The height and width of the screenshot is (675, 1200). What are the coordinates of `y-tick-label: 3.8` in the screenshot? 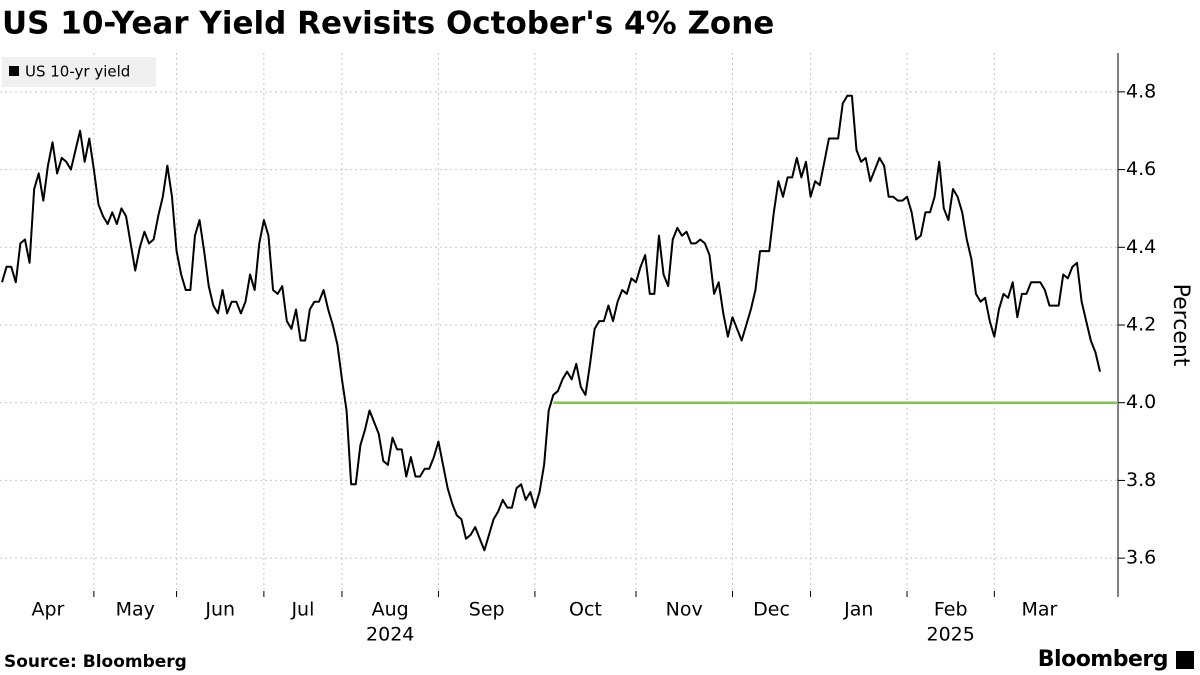 It's located at (1141, 480).